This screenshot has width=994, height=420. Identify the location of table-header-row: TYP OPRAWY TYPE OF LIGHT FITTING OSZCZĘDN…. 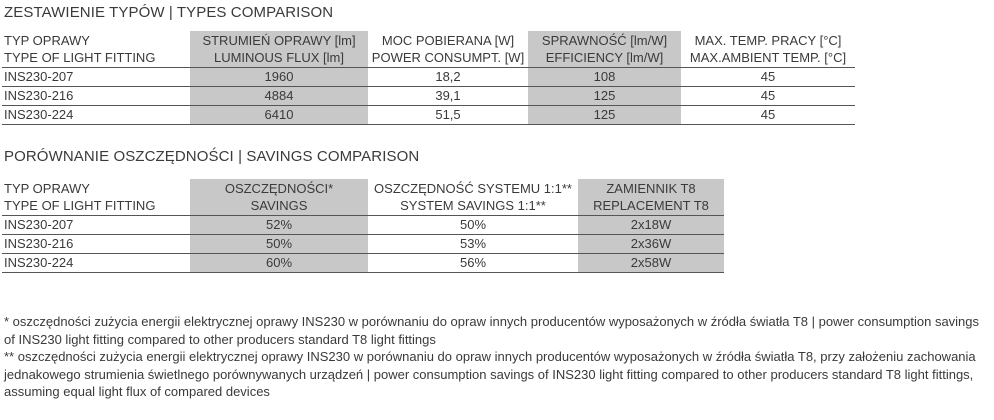
(363, 197).